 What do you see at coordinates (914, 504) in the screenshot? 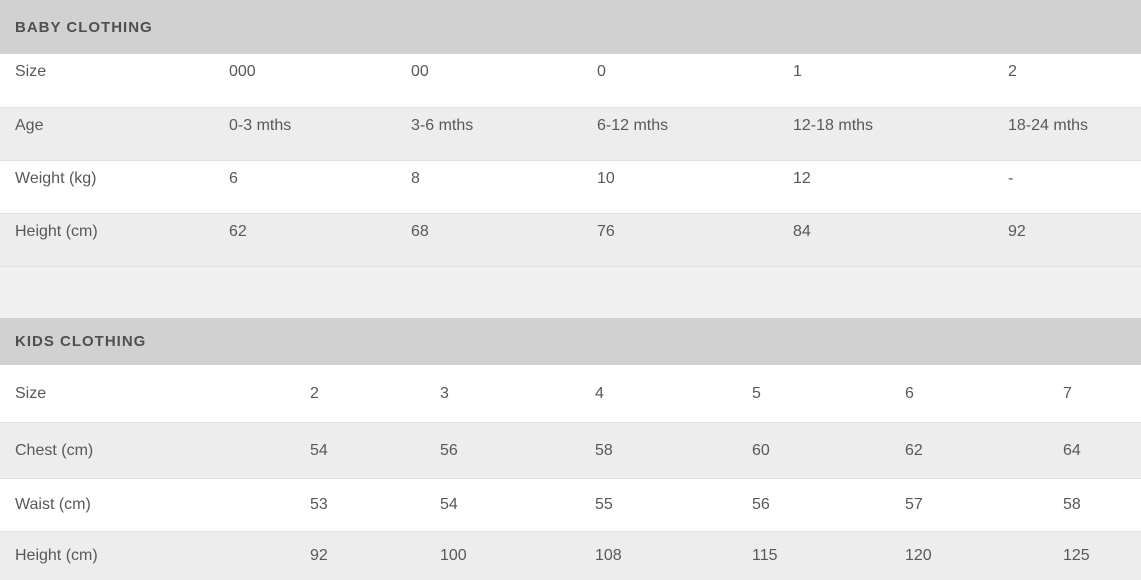
I see `table-cell: 57` at bounding box center [914, 504].